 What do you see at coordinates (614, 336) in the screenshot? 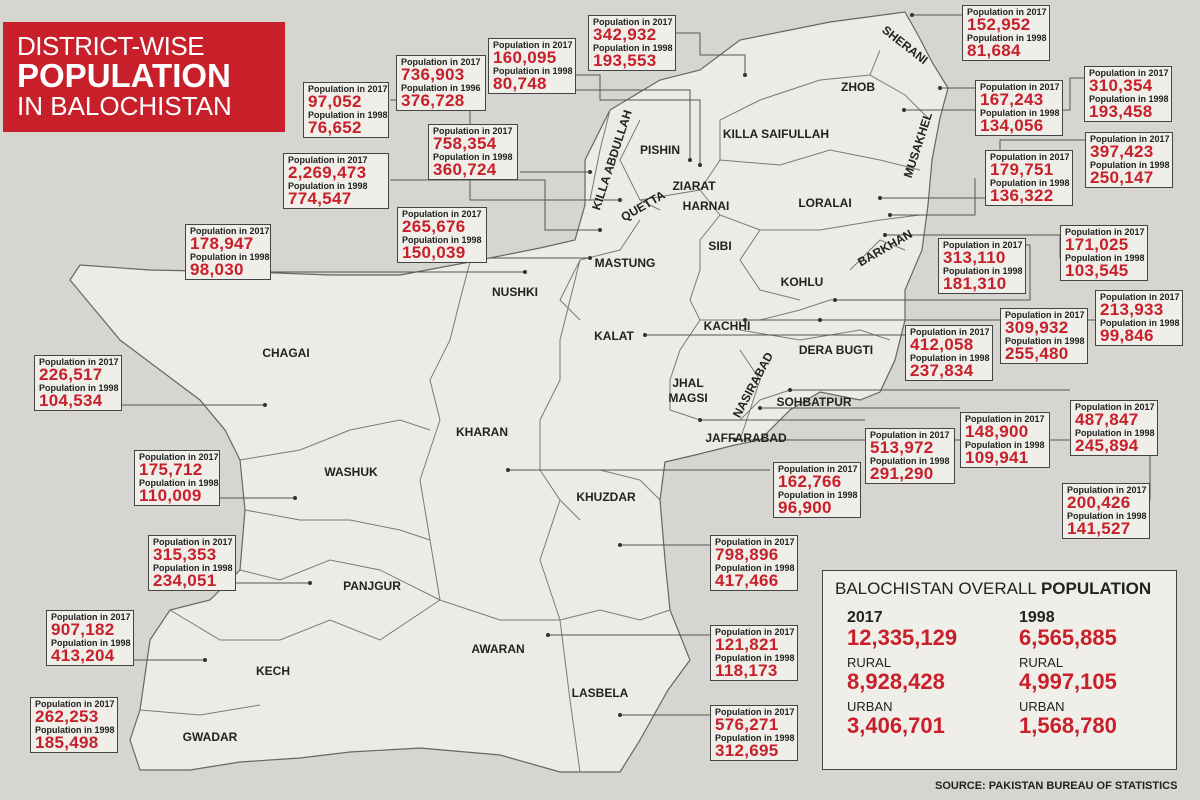
I see `district-label-kalat: KALAT` at bounding box center [614, 336].